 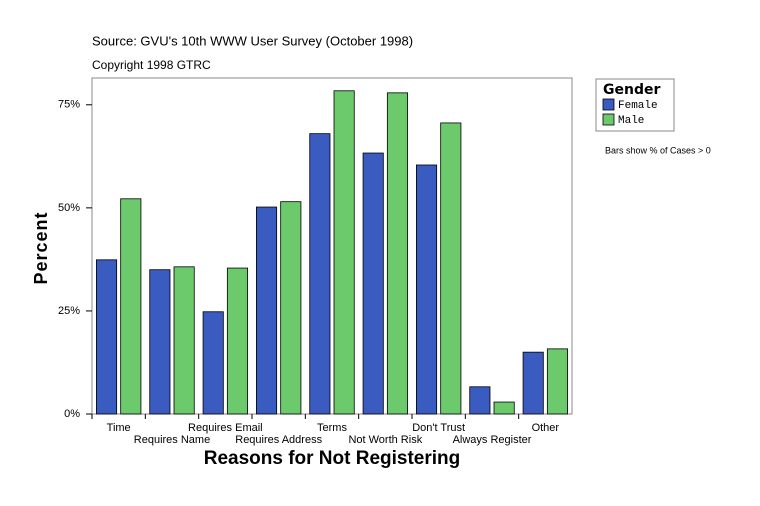 What do you see at coordinates (332, 458) in the screenshot?
I see `x-axis-title: Reasons for Not Registering` at bounding box center [332, 458].